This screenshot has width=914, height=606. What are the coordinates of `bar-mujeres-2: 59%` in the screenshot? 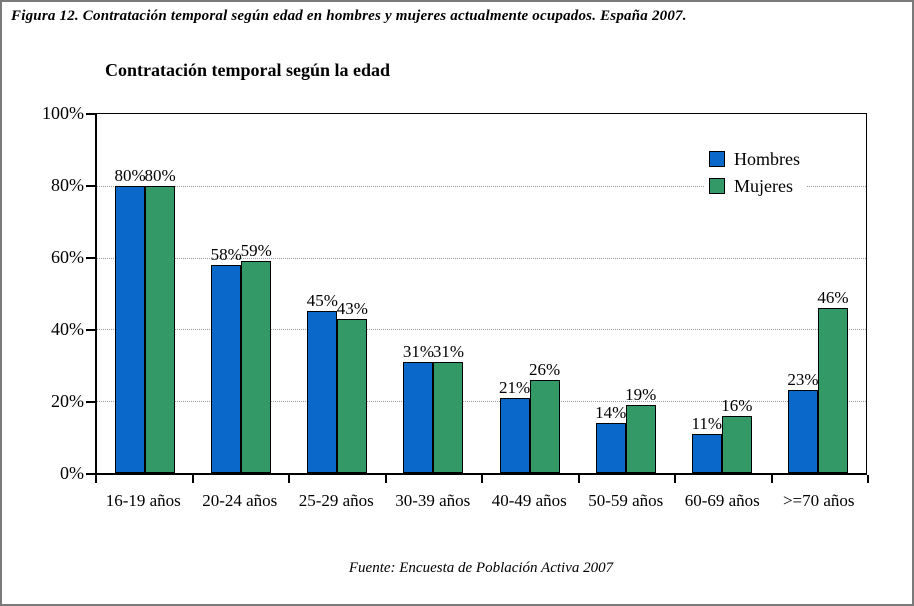 It's located at (256, 357).